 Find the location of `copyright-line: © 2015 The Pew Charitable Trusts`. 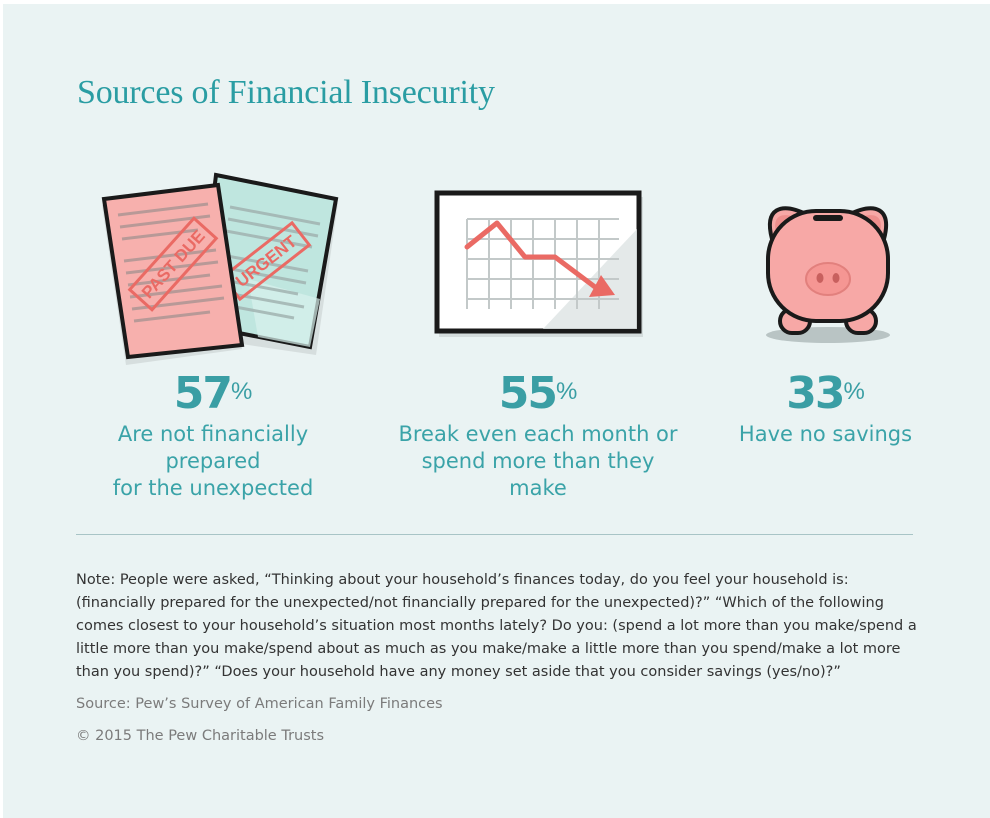

copyright-line: © 2015 The Pew Charitable Trusts is located at coordinates (200, 736).